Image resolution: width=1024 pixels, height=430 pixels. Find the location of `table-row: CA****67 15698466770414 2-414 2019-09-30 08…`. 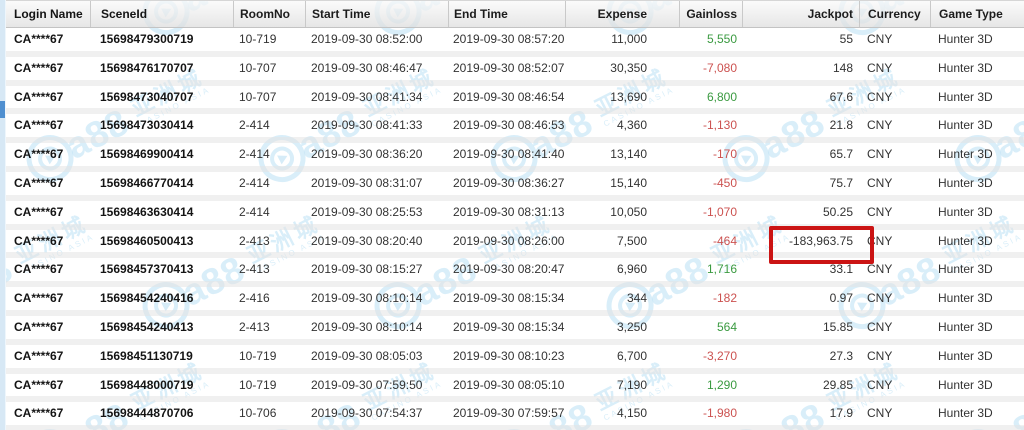

table-row: CA****67 15698466770414 2-414 2019-09-30 08… is located at coordinates (515, 186).